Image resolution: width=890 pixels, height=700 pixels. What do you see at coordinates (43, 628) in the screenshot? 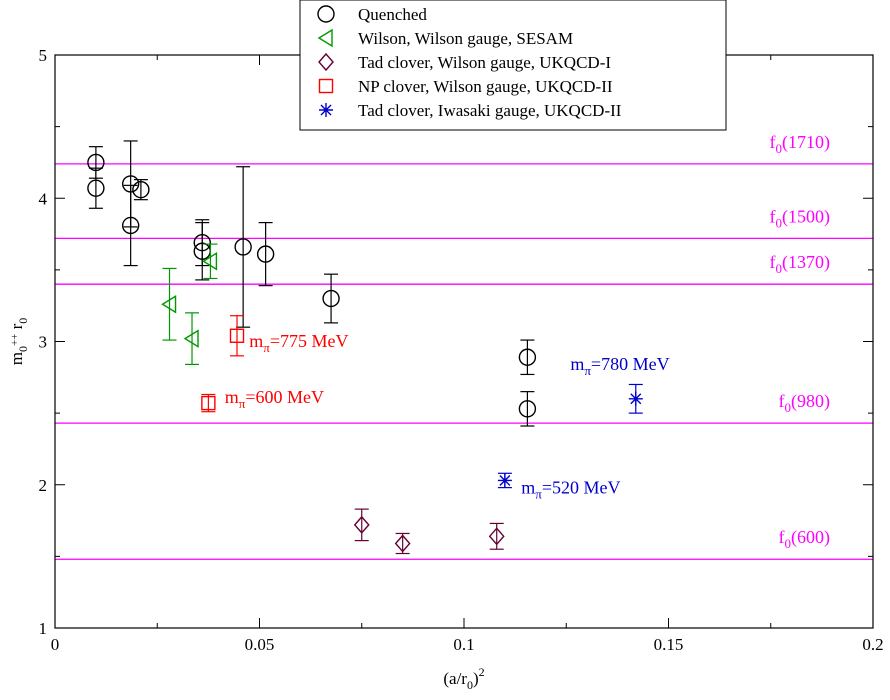
I see `y-tick-label: 1` at bounding box center [43, 628].